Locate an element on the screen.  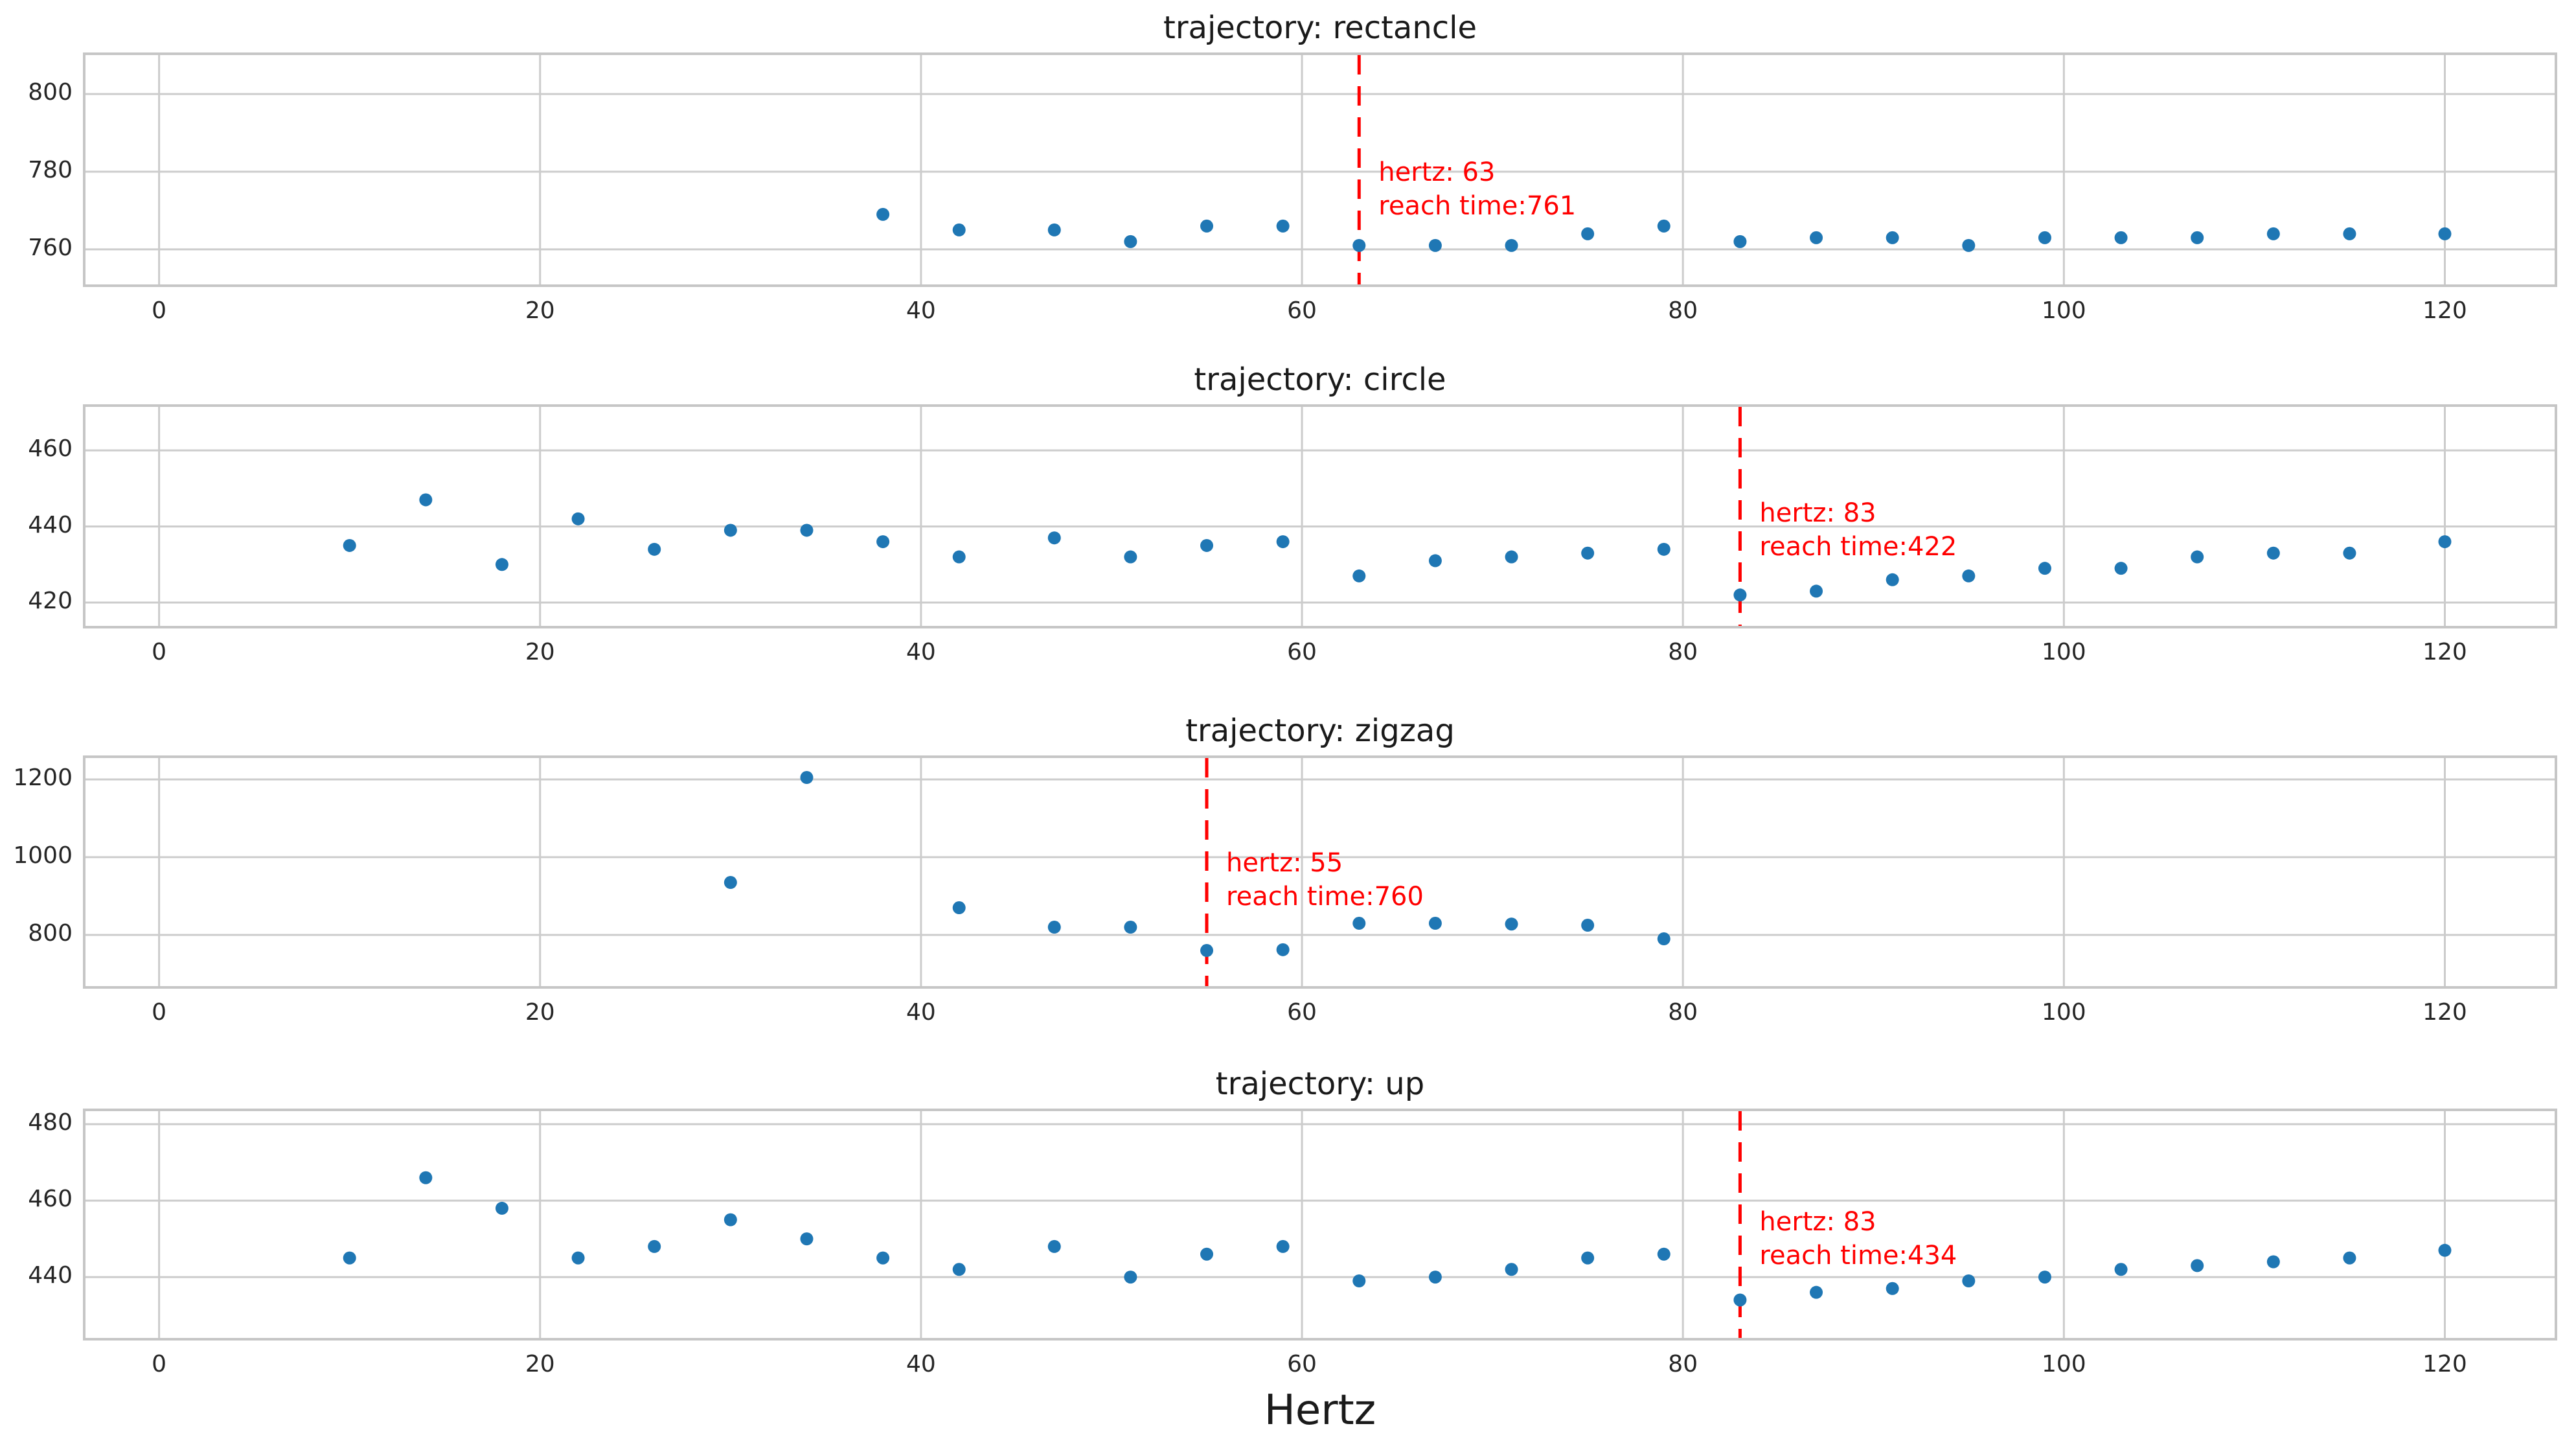
subplot-title: trajectory: zigzag is located at coordinates (1320, 731).